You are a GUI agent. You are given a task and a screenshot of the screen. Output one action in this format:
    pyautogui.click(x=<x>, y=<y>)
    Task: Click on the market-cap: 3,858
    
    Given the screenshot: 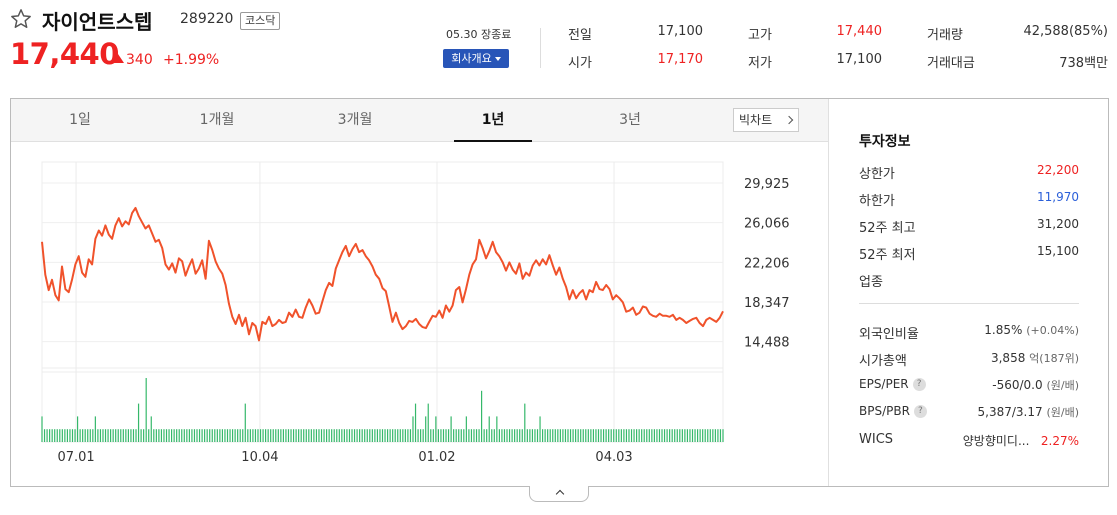 What is the action you would take?
    pyautogui.click(x=1008, y=358)
    